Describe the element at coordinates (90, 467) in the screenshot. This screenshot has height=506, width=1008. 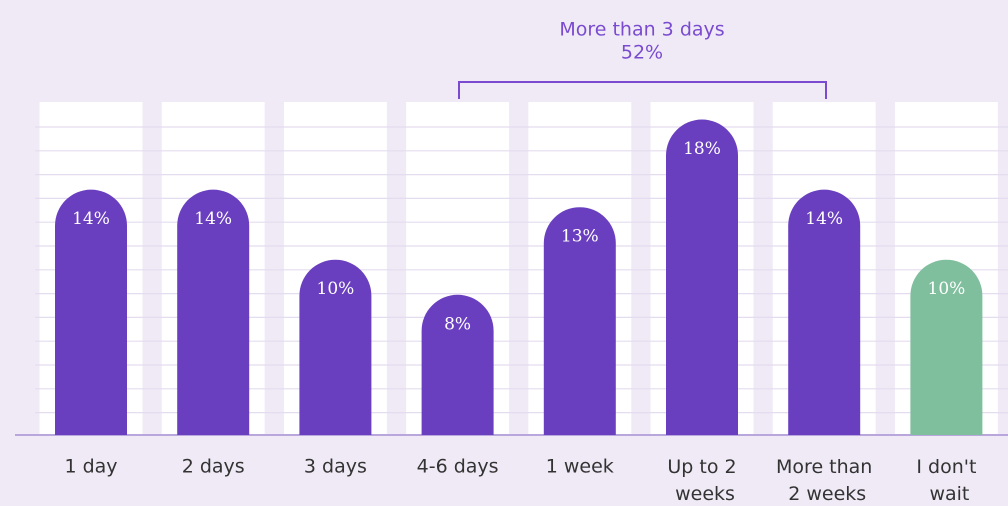
I see `x-tick-label: 1 day` at that location.